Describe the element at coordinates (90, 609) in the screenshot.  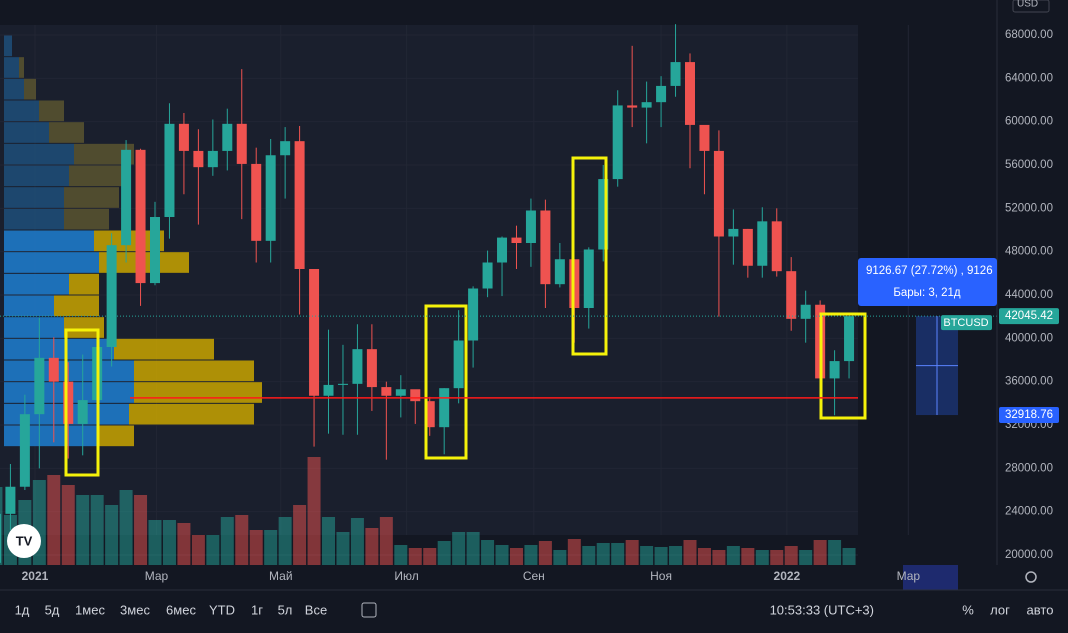
I see `range-button: 1мес` at that location.